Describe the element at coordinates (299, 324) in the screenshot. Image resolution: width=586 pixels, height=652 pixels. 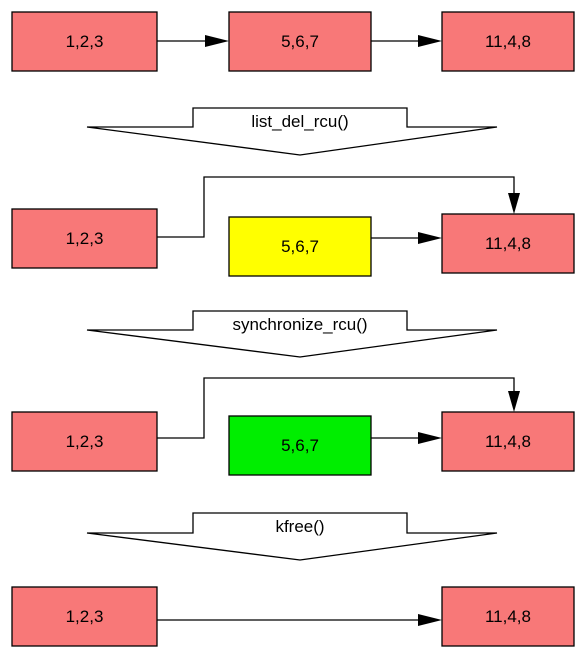
I see `step-label-synchronize-rcu: synchronize_rcu()` at that location.